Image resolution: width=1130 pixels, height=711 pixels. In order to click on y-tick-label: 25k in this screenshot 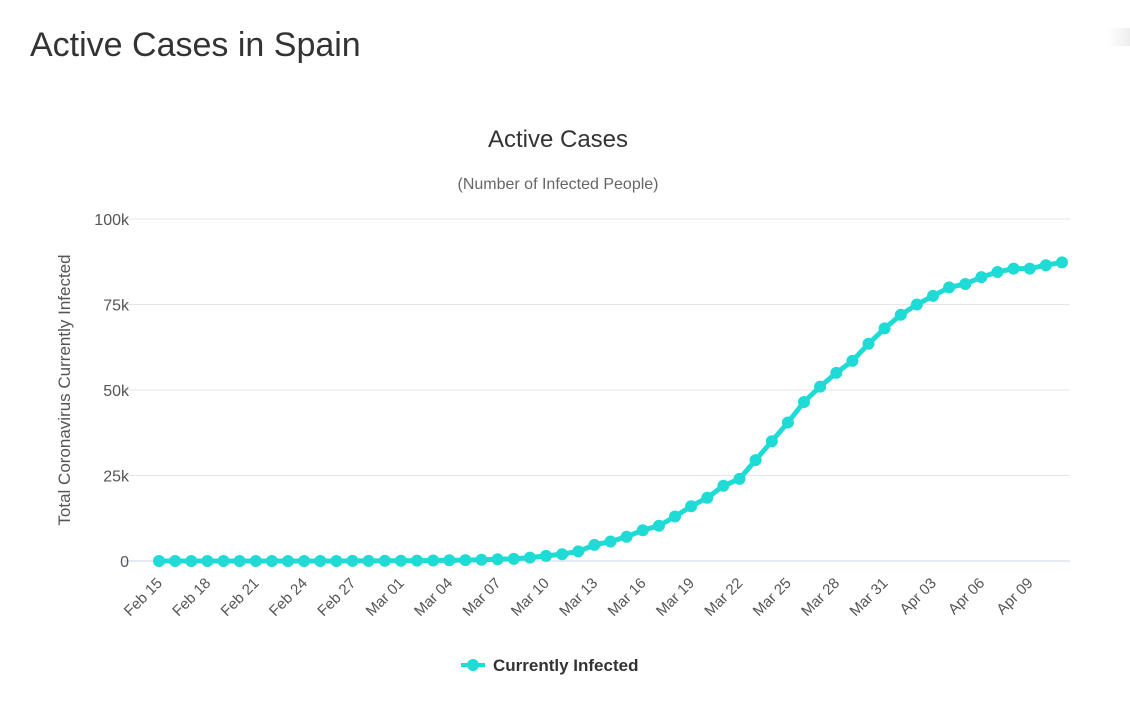, I will do `click(116, 477)`.